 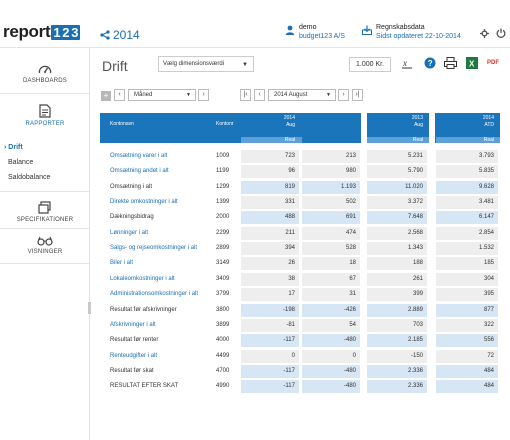 What do you see at coordinates (331, 156) in the screenshot?
I see `value-cell: 213` at bounding box center [331, 156].